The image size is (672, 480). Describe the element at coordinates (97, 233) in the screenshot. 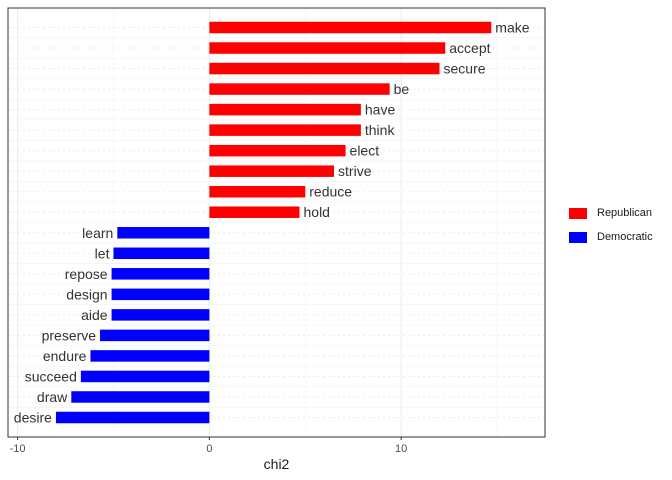

I see `bar-label-learn: learn` at that location.